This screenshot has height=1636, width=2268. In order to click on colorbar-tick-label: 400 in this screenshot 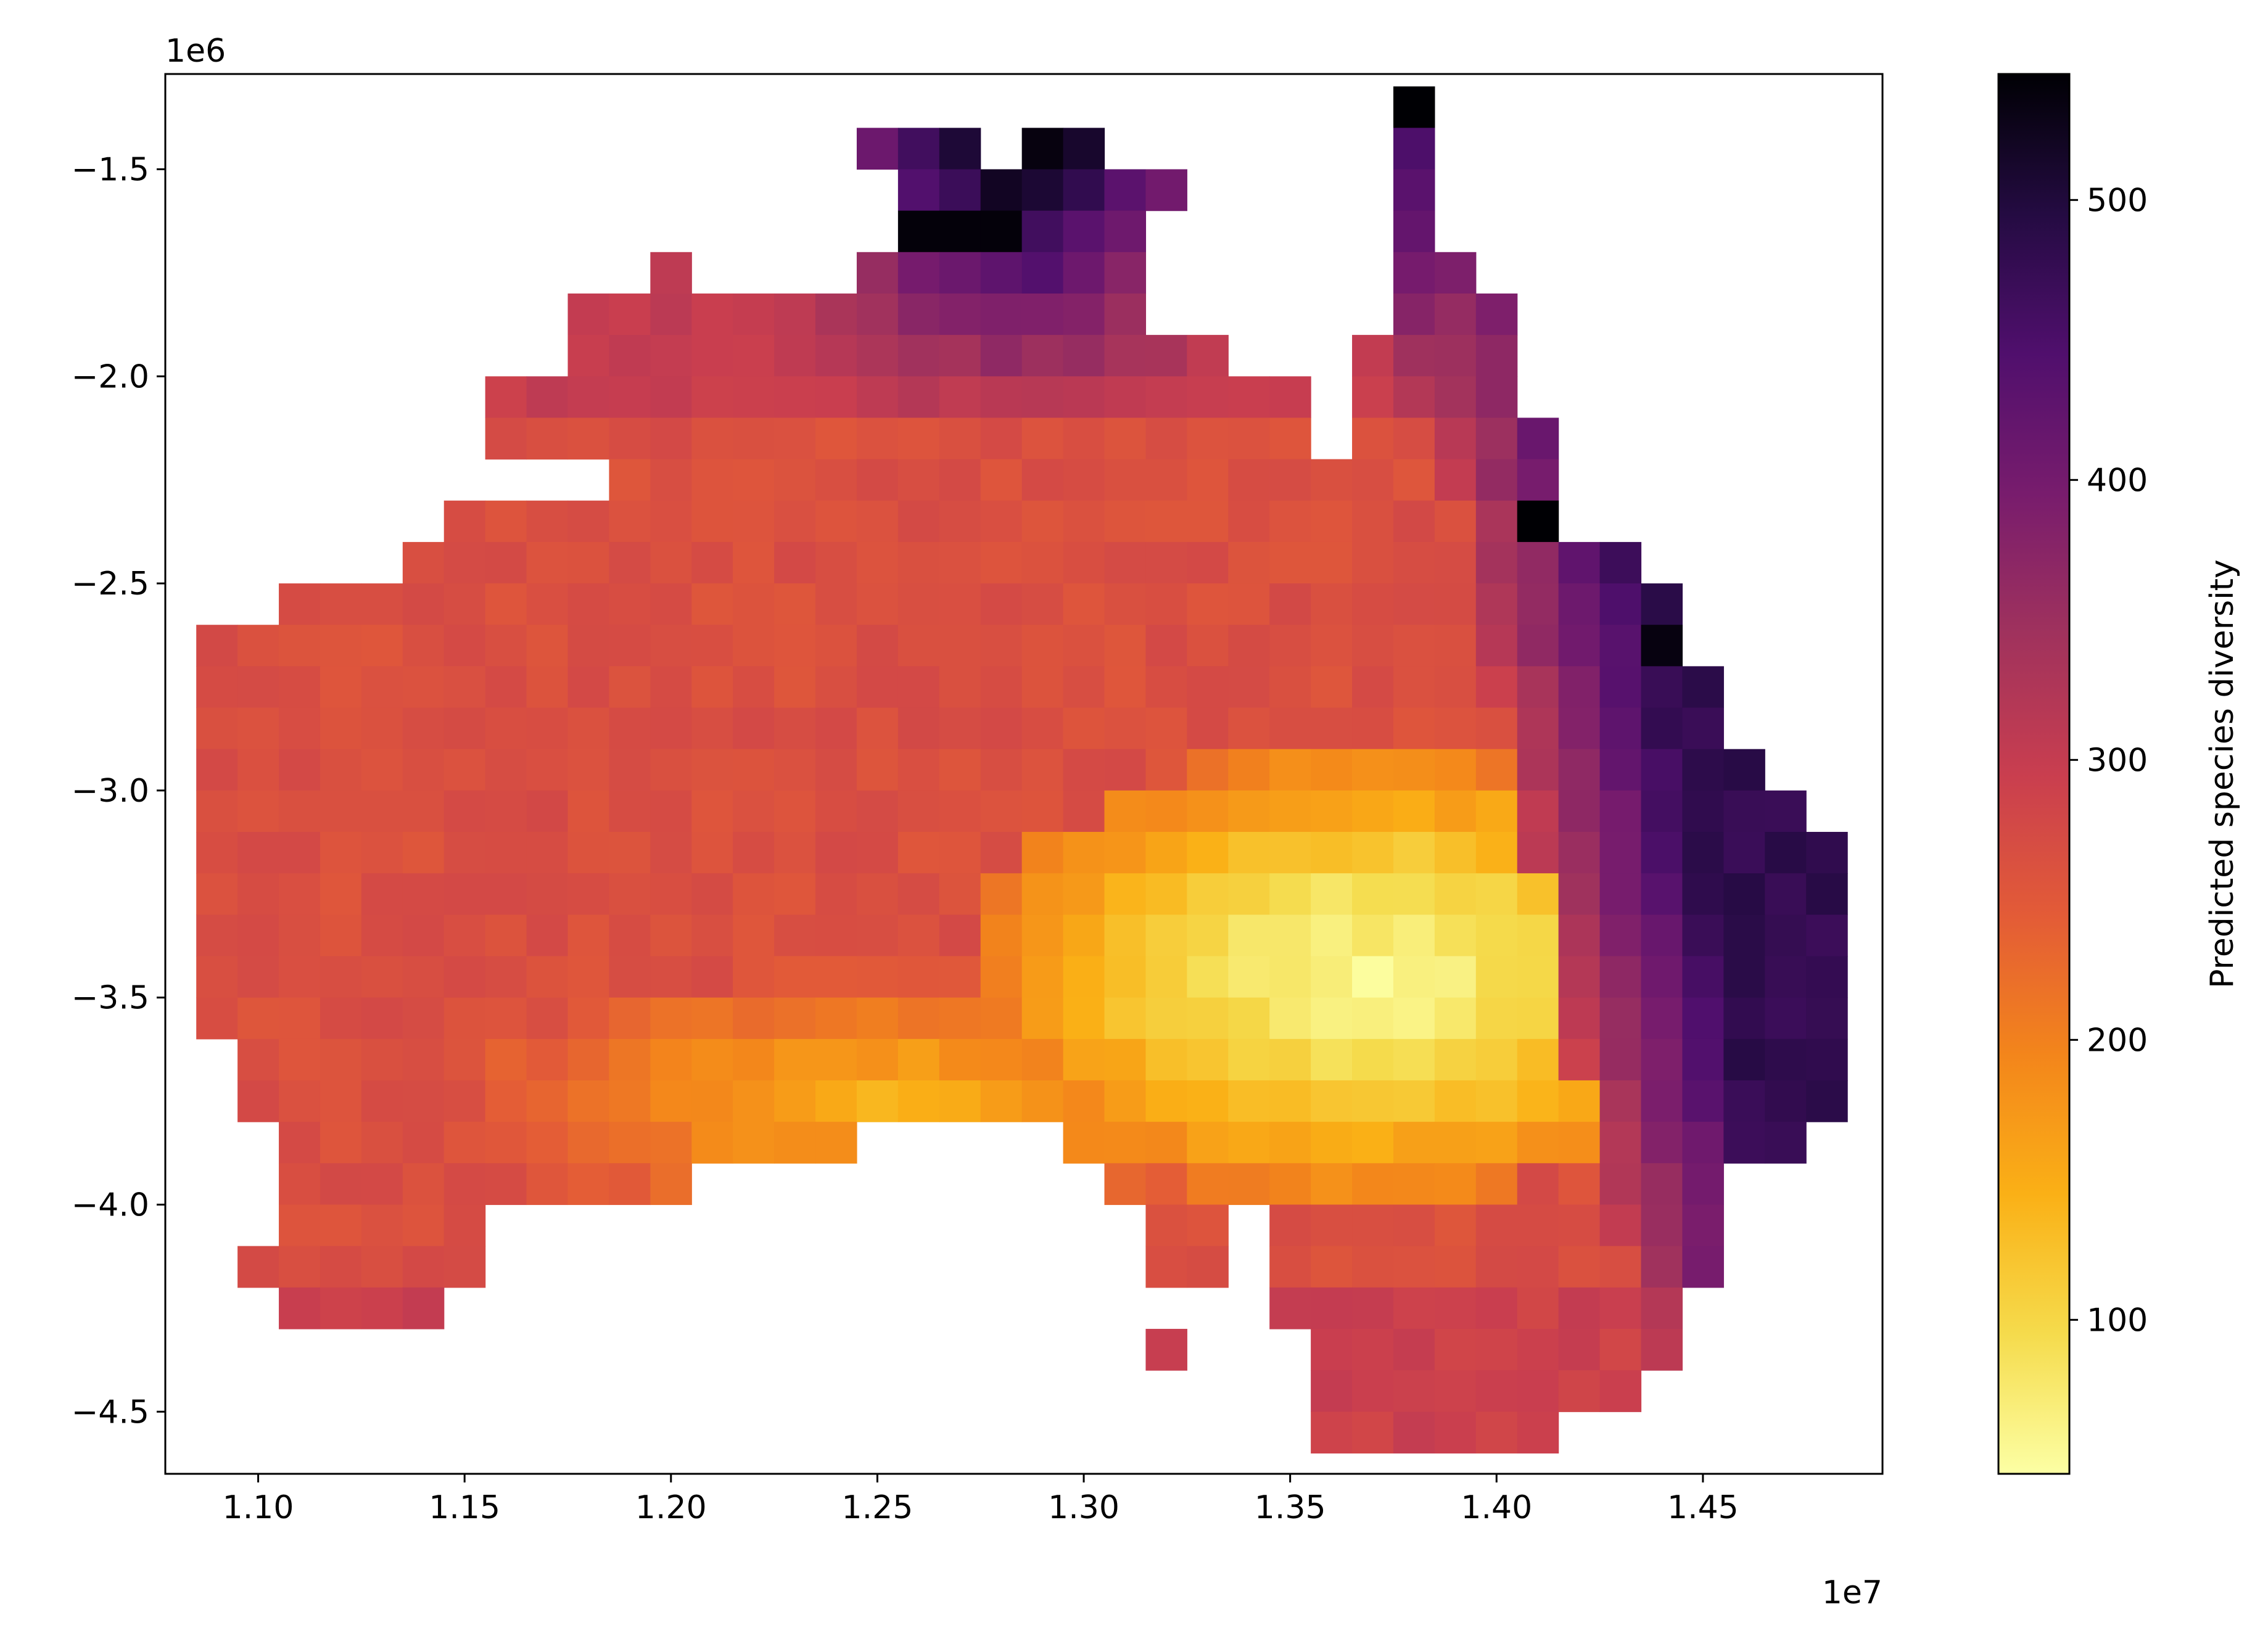, I will do `click(2117, 480)`.